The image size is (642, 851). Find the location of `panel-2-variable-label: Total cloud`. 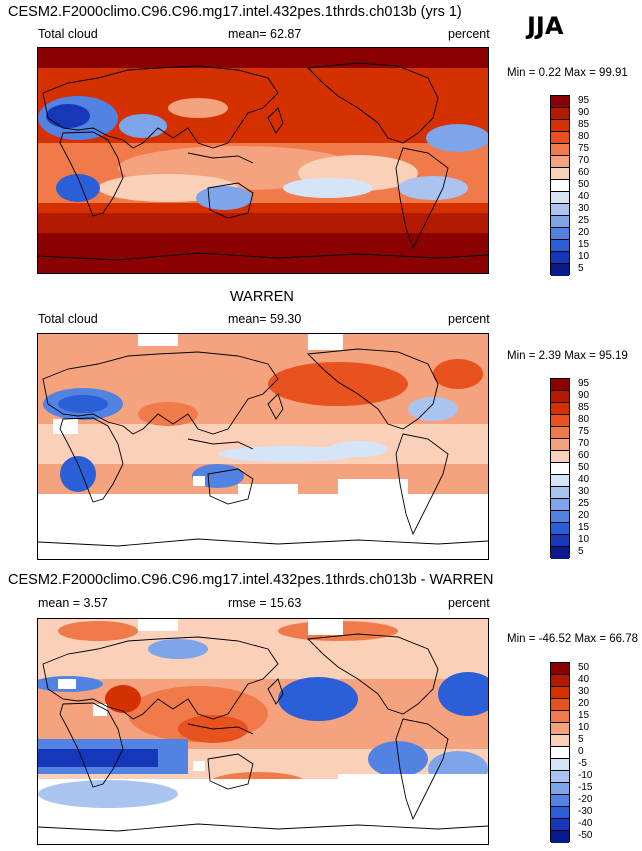

panel-2-variable-label: Total cloud is located at coordinates (68, 319).